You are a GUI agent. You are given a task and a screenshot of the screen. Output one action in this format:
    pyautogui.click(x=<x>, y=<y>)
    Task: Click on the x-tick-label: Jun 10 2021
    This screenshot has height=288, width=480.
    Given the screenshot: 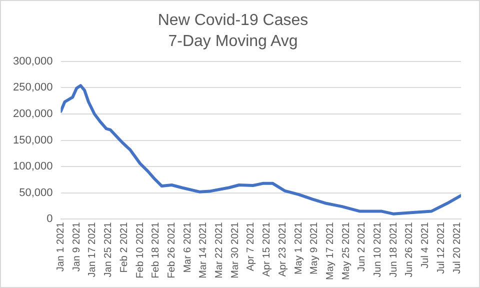 What is the action you would take?
    pyautogui.click(x=378, y=250)
    